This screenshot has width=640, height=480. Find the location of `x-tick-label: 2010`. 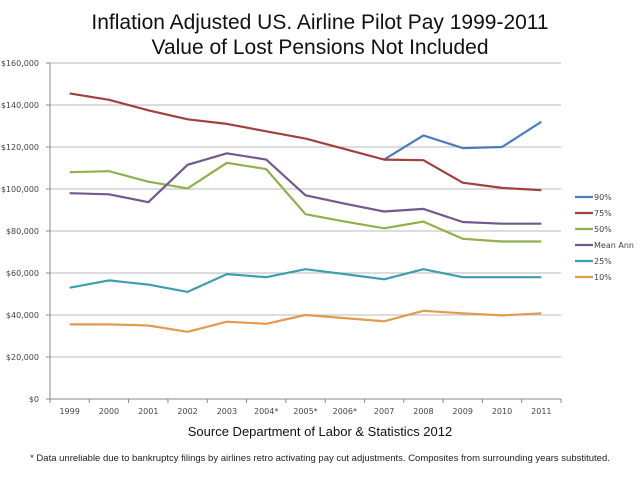

x-tick-label: 2010 is located at coordinates (502, 411).